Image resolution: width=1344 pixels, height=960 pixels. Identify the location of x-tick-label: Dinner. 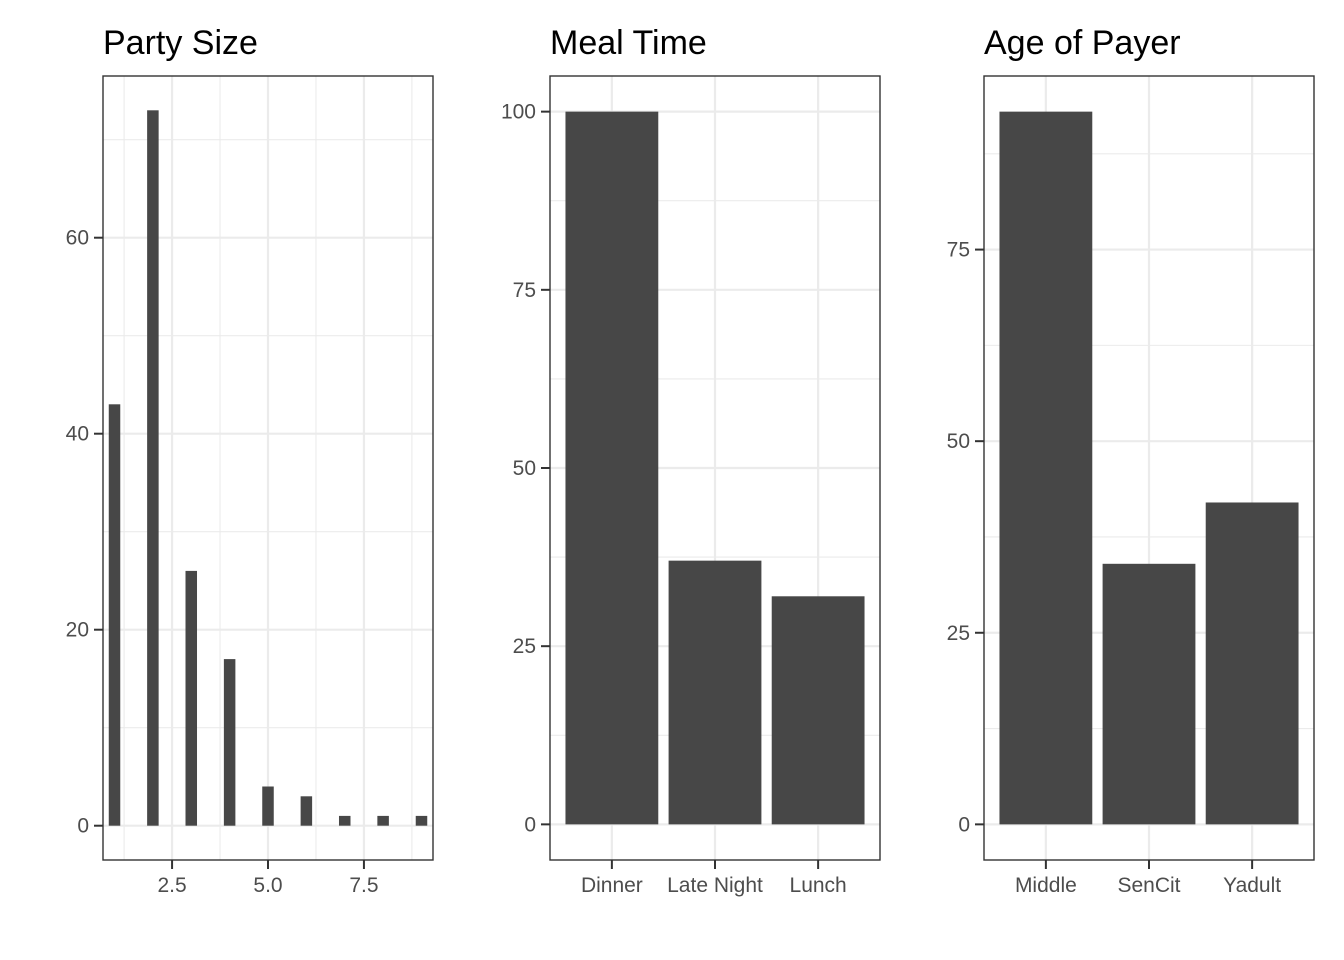
(612, 885).